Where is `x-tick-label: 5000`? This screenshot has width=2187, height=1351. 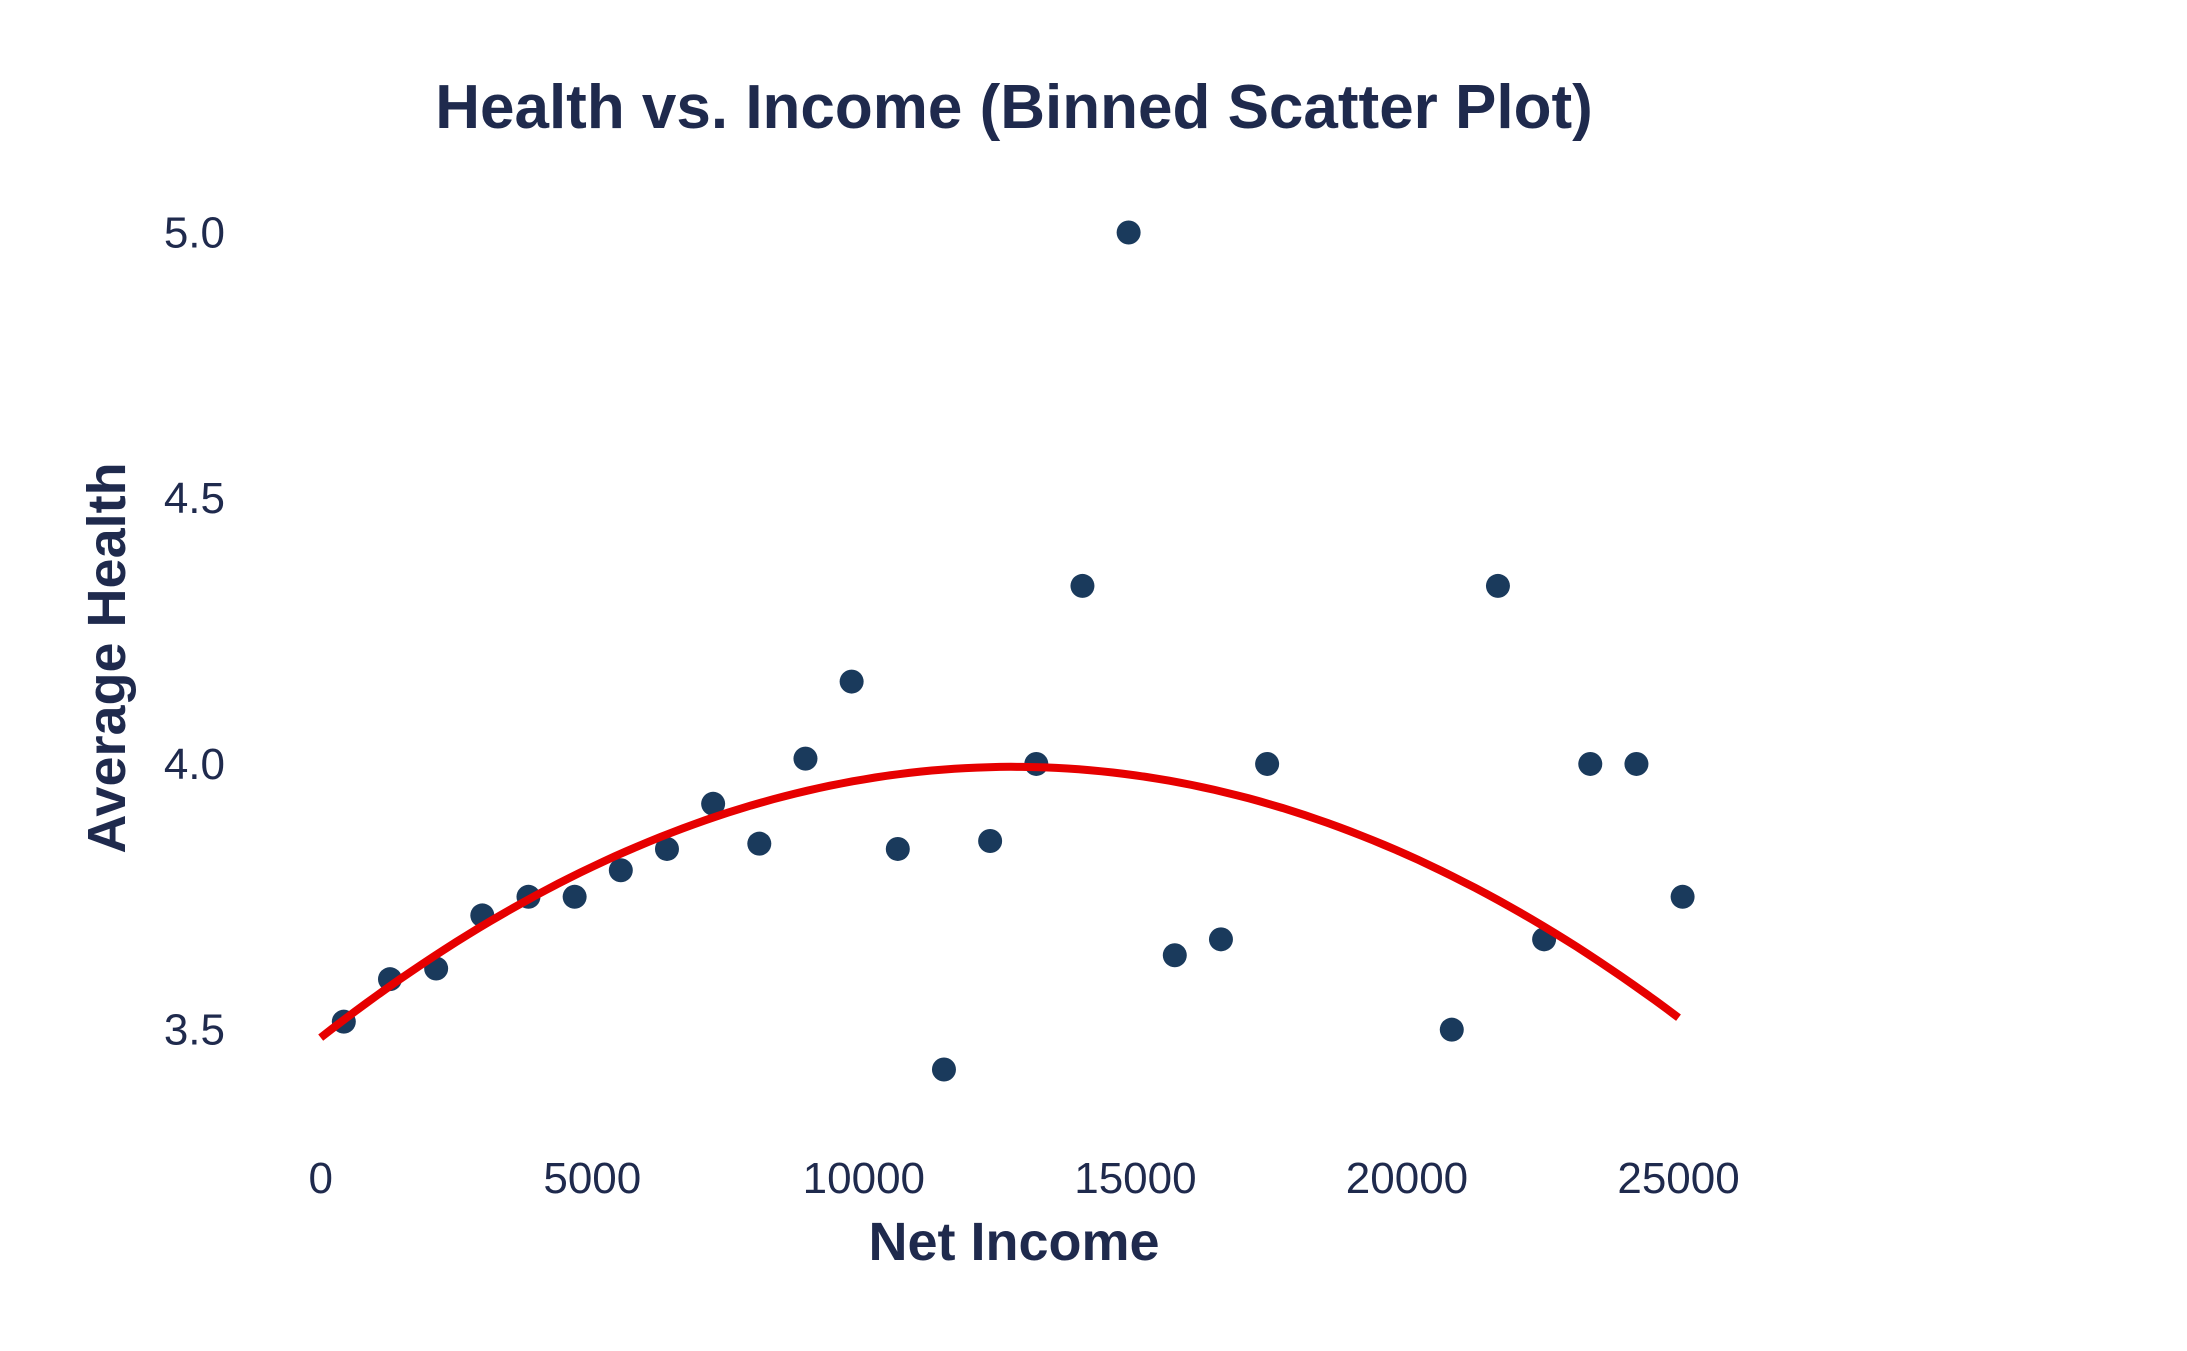
x-tick-label: 5000 is located at coordinates (592, 1178).